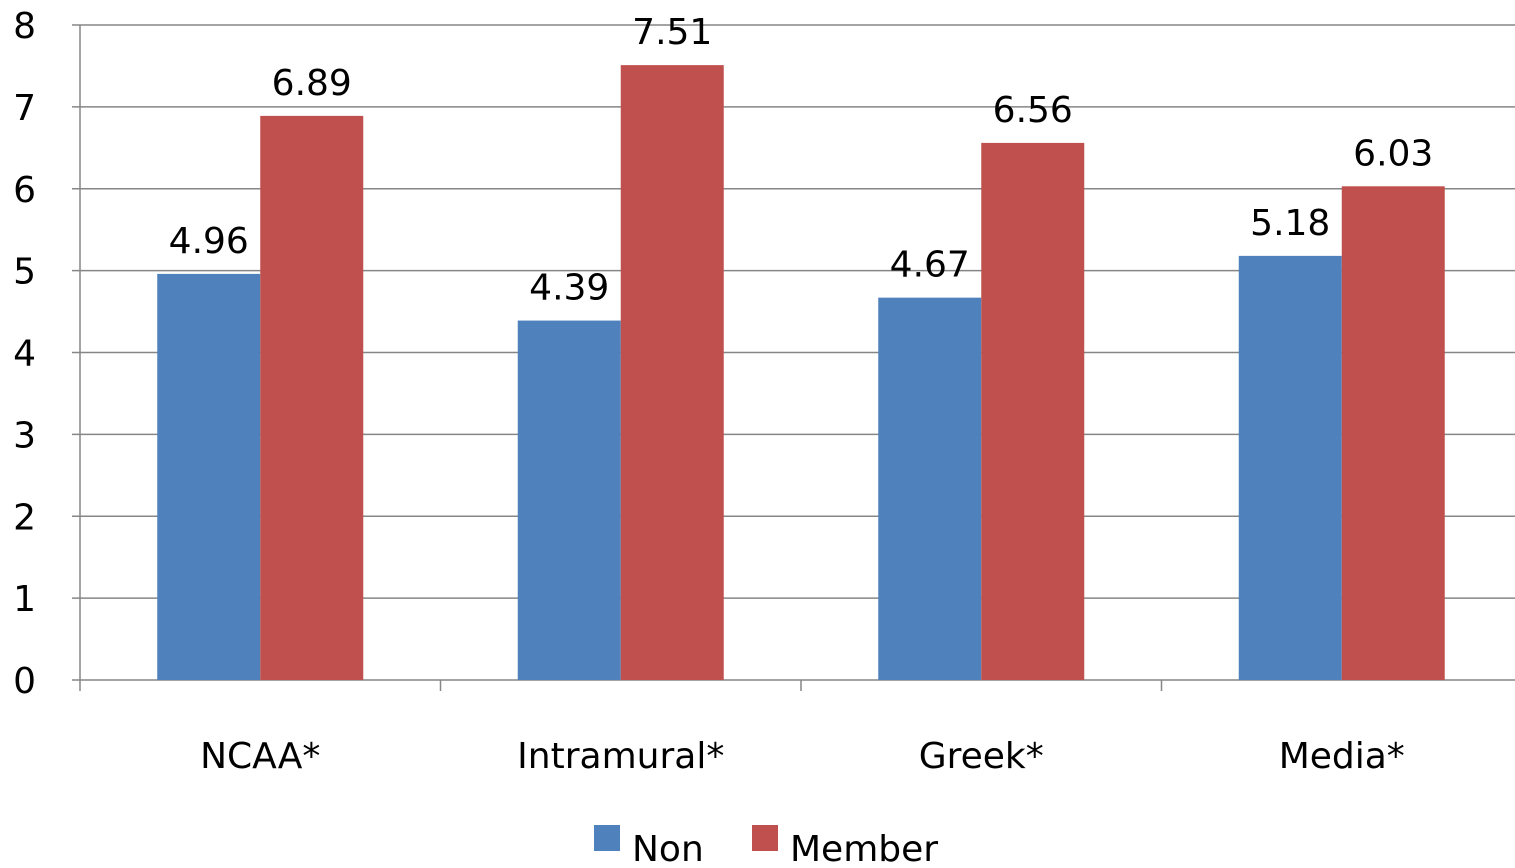 Image resolution: width=1515 pixels, height=868 pixels. I want to click on legend: Non Member, so click(766, 846).